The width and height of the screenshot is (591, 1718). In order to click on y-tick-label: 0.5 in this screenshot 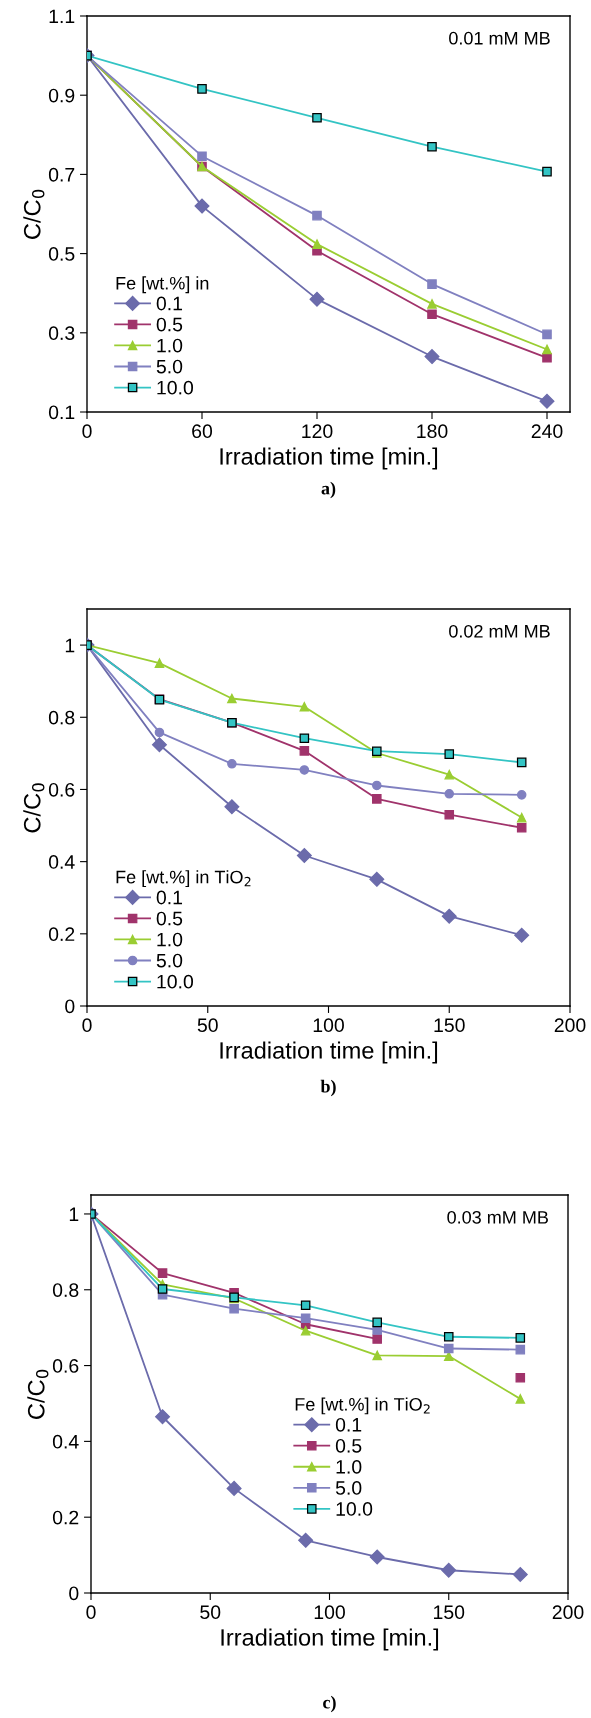, I will do `click(61, 254)`.